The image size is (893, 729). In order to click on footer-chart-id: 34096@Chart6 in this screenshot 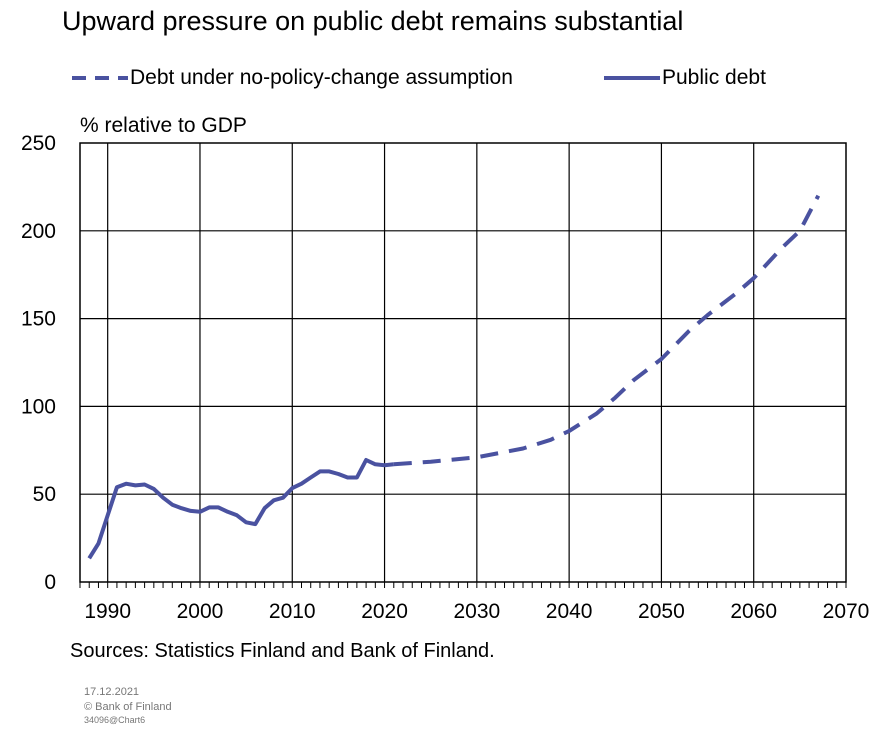, I will do `click(115, 720)`.